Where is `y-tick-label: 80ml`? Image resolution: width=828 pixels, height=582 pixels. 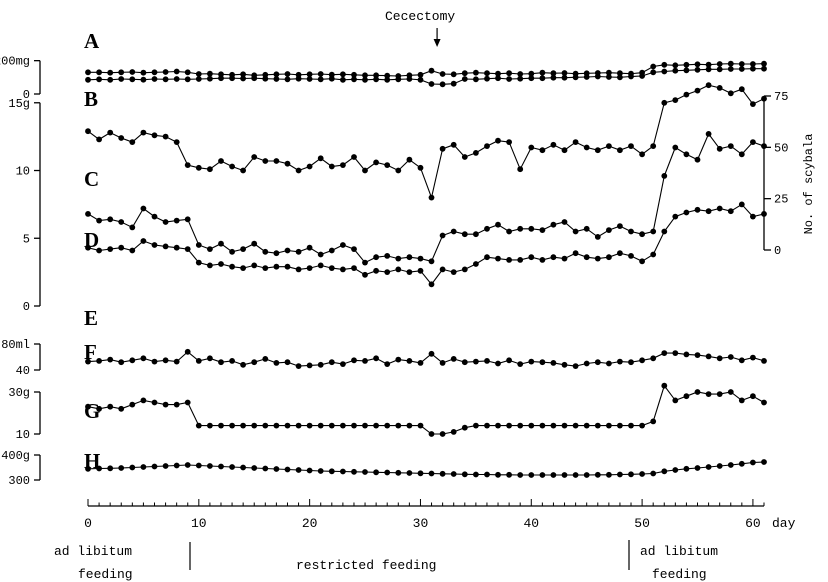 y-tick-label: 80ml is located at coordinates (15, 345).